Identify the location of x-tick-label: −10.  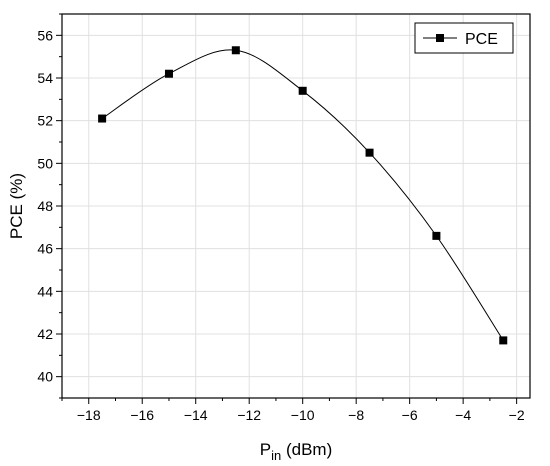
(303, 415).